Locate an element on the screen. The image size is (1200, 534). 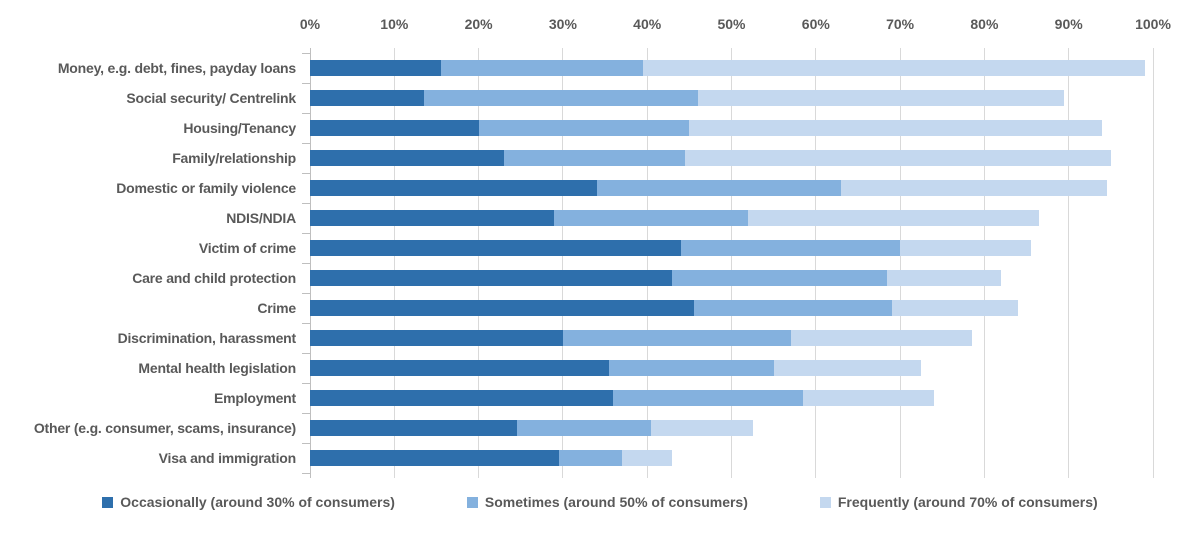
category-label: Social security/ Centrelink is located at coordinates (211, 98).